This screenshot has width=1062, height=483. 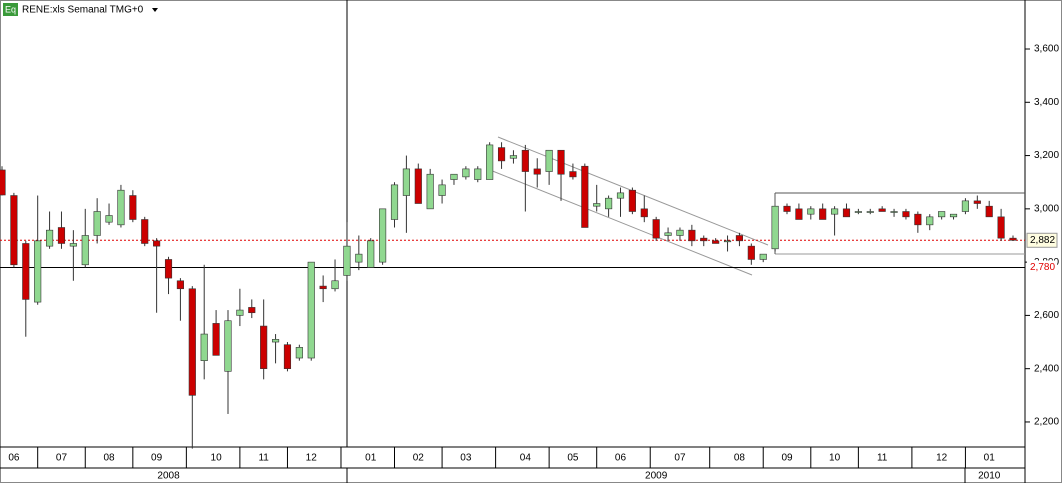 What do you see at coordinates (217, 458) in the screenshot?
I see `x-tick-label: 10` at bounding box center [217, 458].